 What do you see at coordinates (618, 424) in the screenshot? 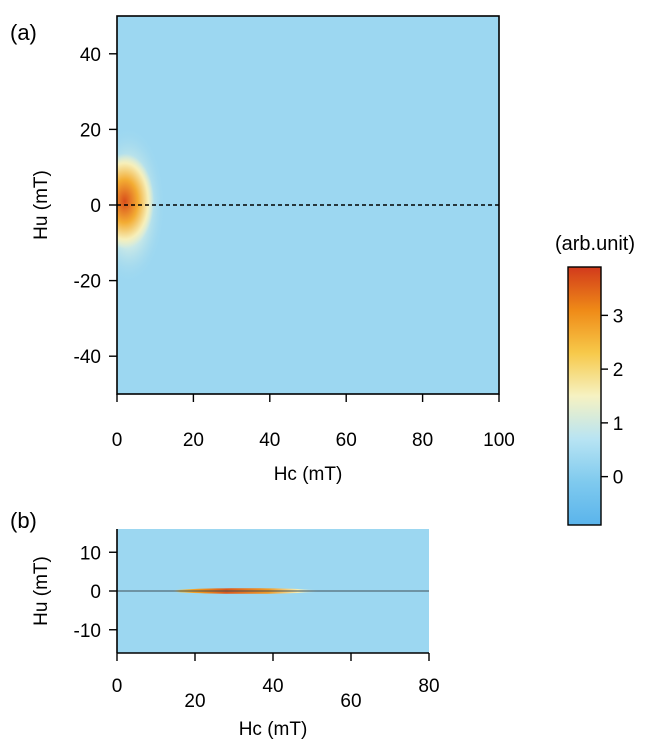
I see `colorbar-tick-label: 1` at bounding box center [618, 424].